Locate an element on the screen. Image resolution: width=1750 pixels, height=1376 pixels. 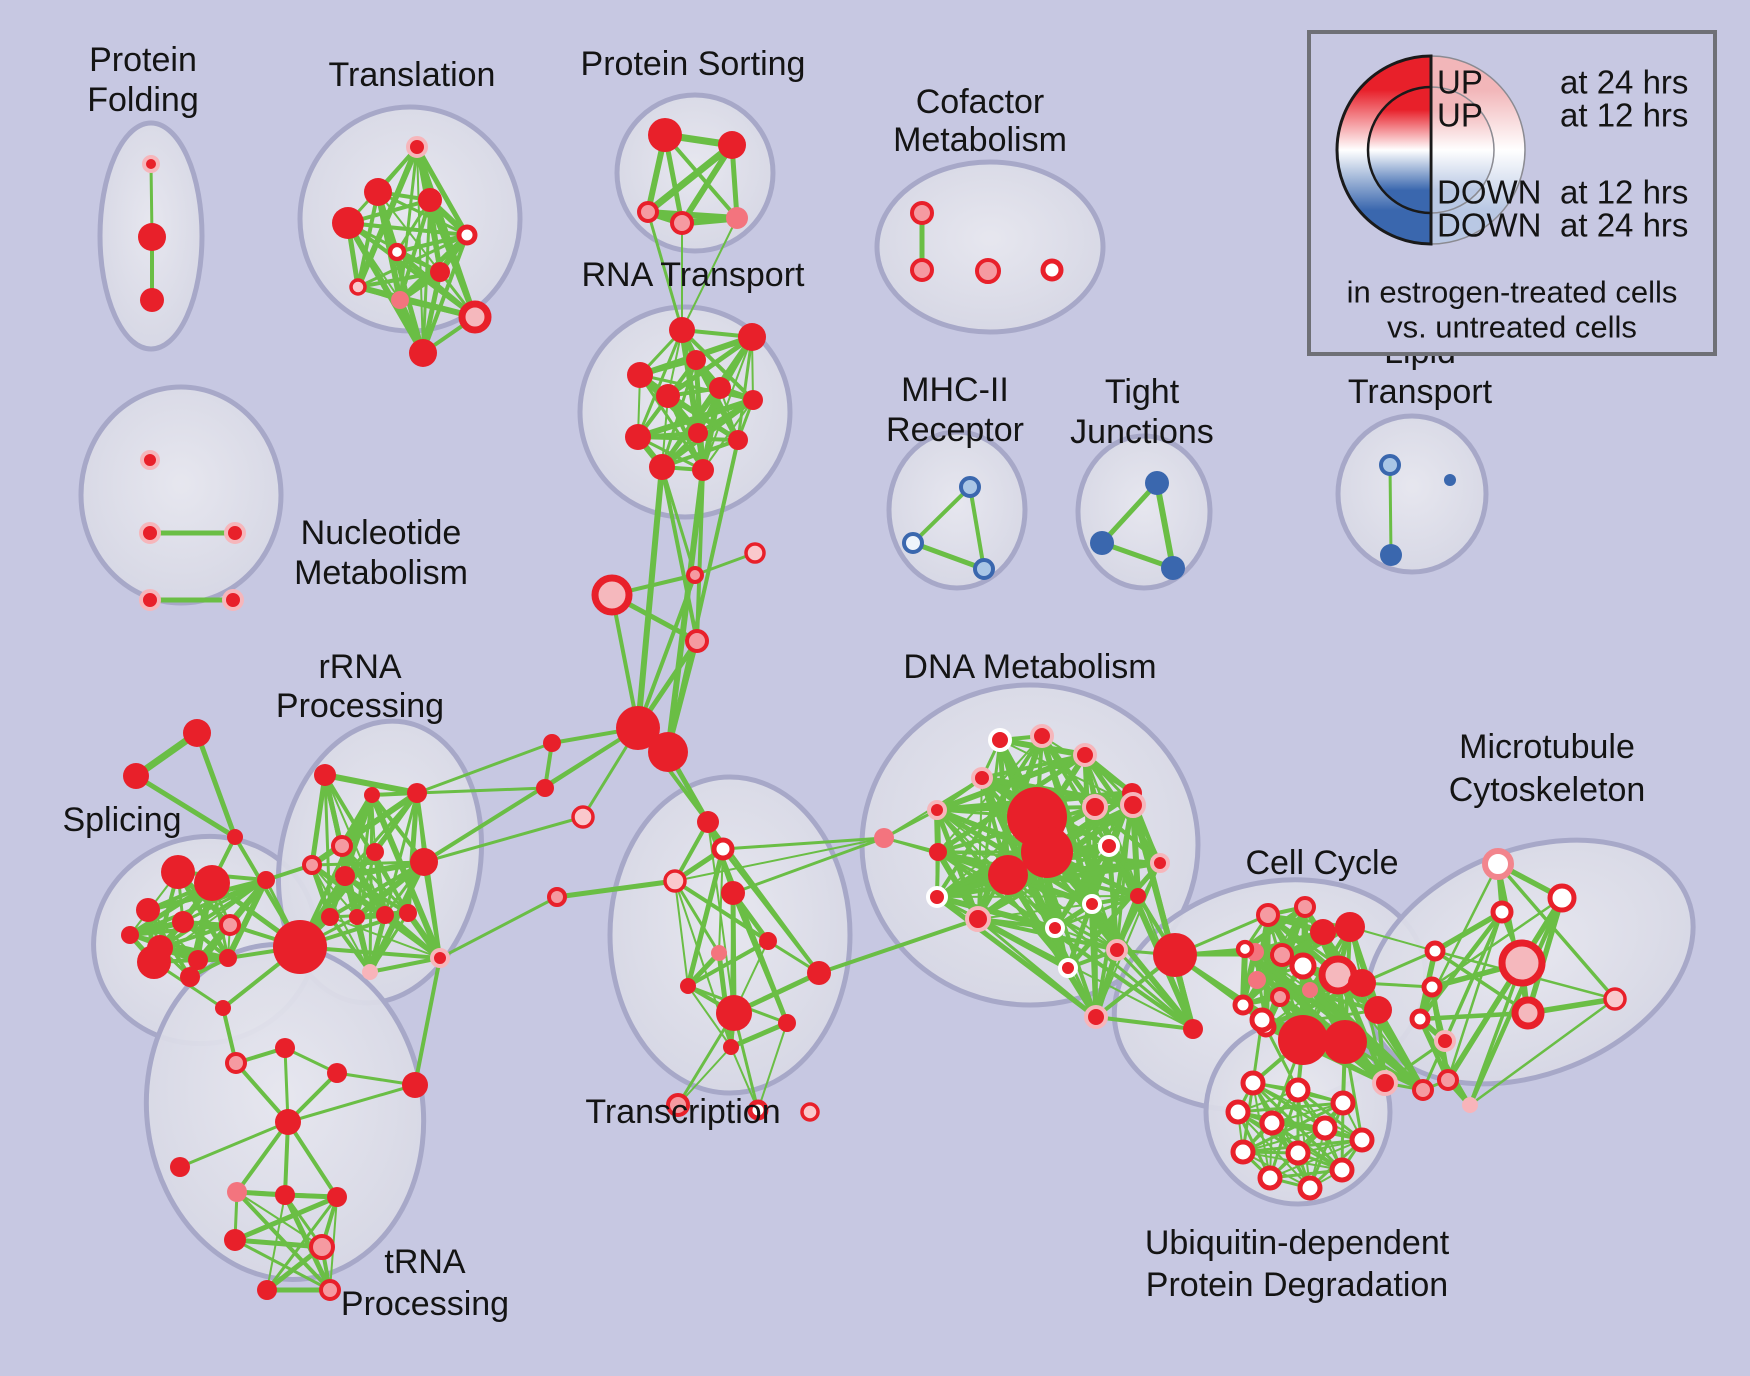
cluster-label-rrna-processing: Processing is located at coordinates (360, 706).